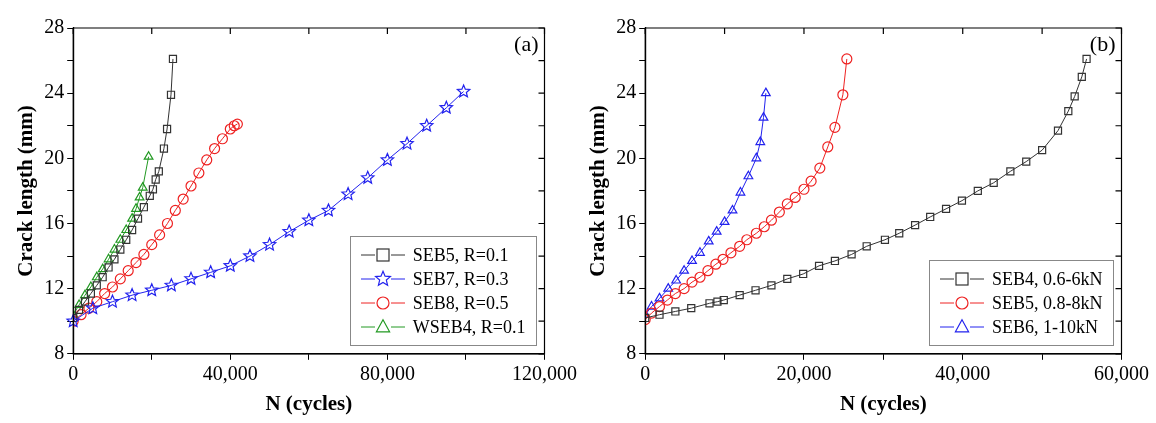 The height and width of the screenshot is (423, 1156). I want to click on y-tick-label: 24, so click(626, 91).